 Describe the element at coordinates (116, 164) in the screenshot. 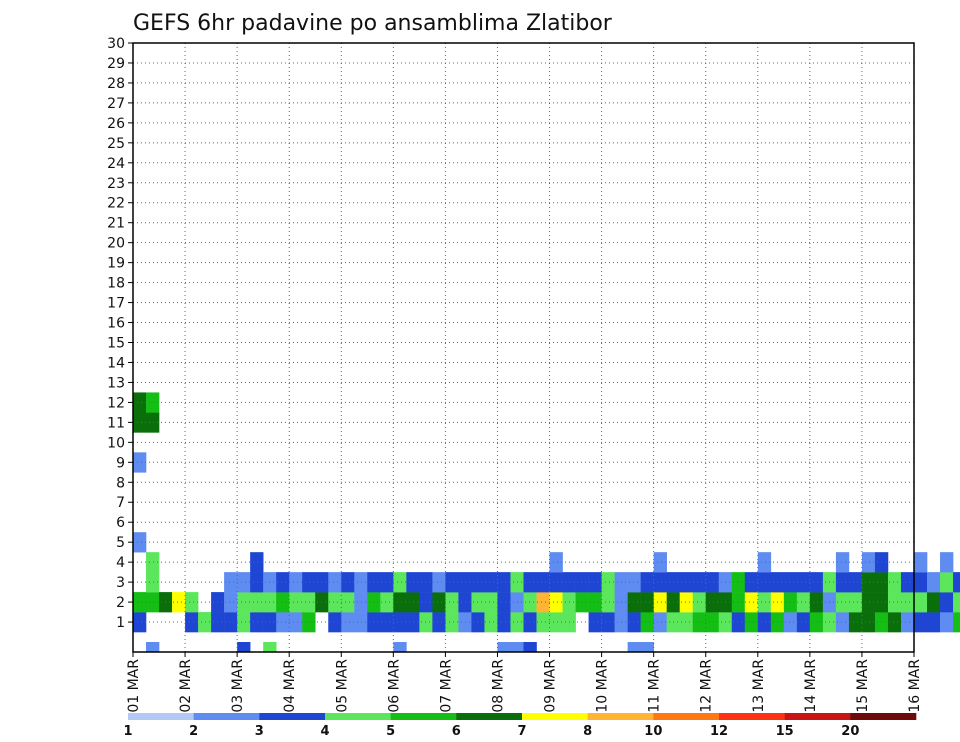

I see `y-tick-label: 24` at that location.